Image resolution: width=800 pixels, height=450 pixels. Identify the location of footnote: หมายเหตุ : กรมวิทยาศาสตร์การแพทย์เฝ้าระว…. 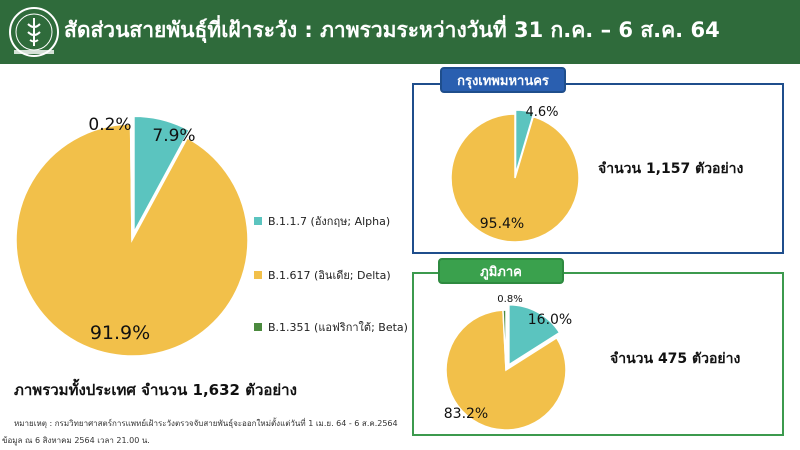
(206, 423).